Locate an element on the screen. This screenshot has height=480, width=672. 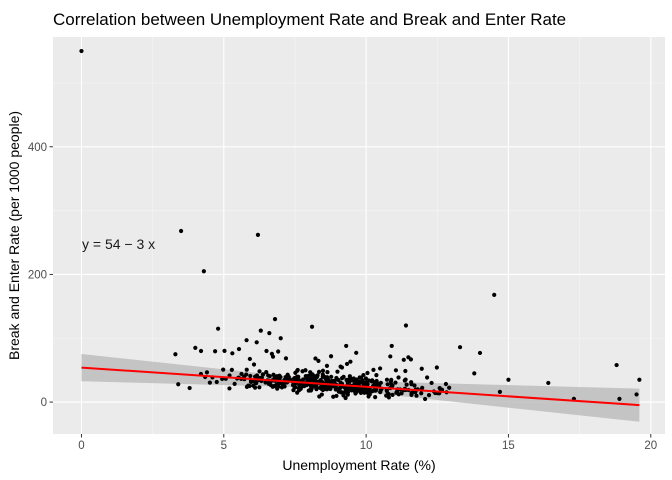
fit-line is located at coordinates (360, 386).